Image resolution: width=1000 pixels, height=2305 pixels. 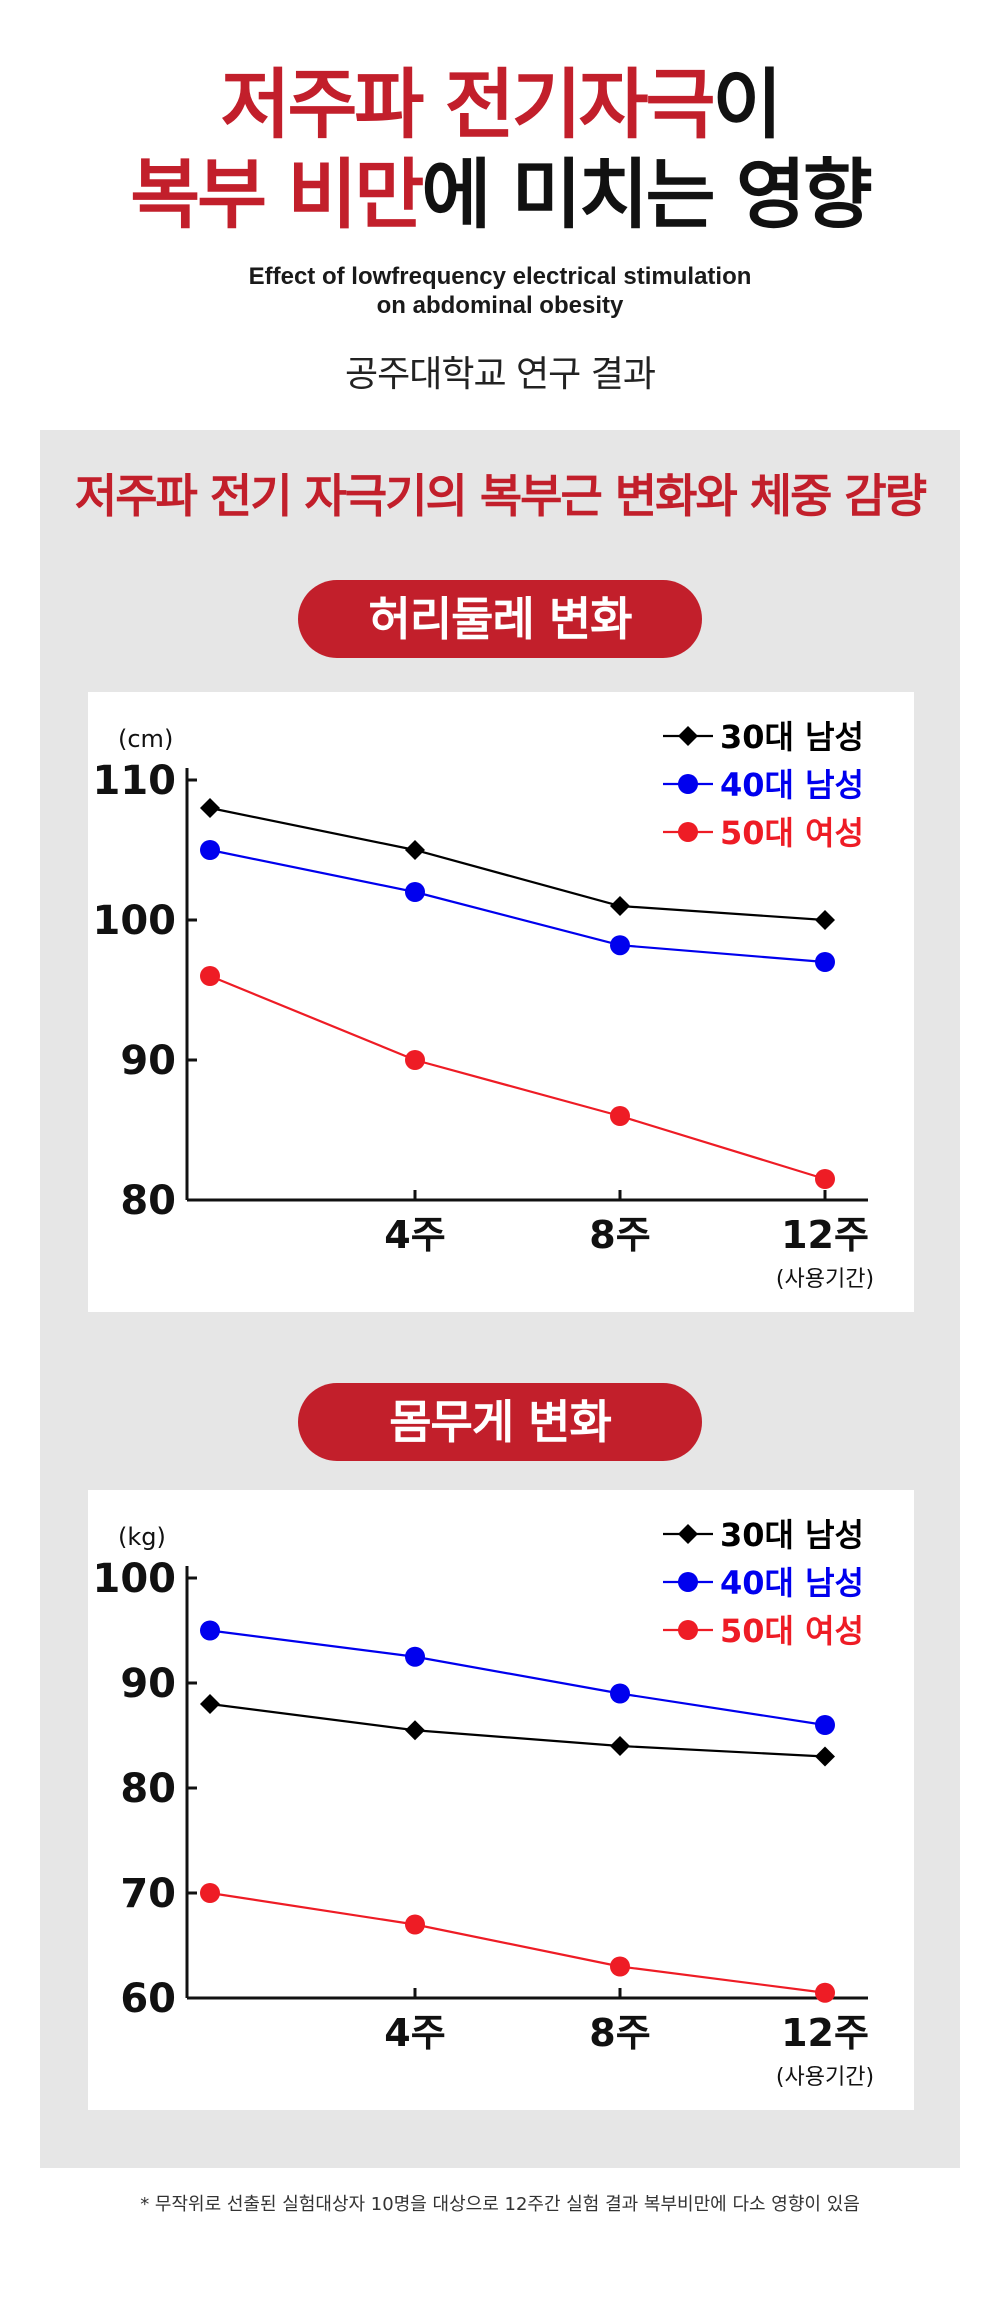 I want to click on title-line1-red: 저주파 전기자극, so click(x=468, y=104).